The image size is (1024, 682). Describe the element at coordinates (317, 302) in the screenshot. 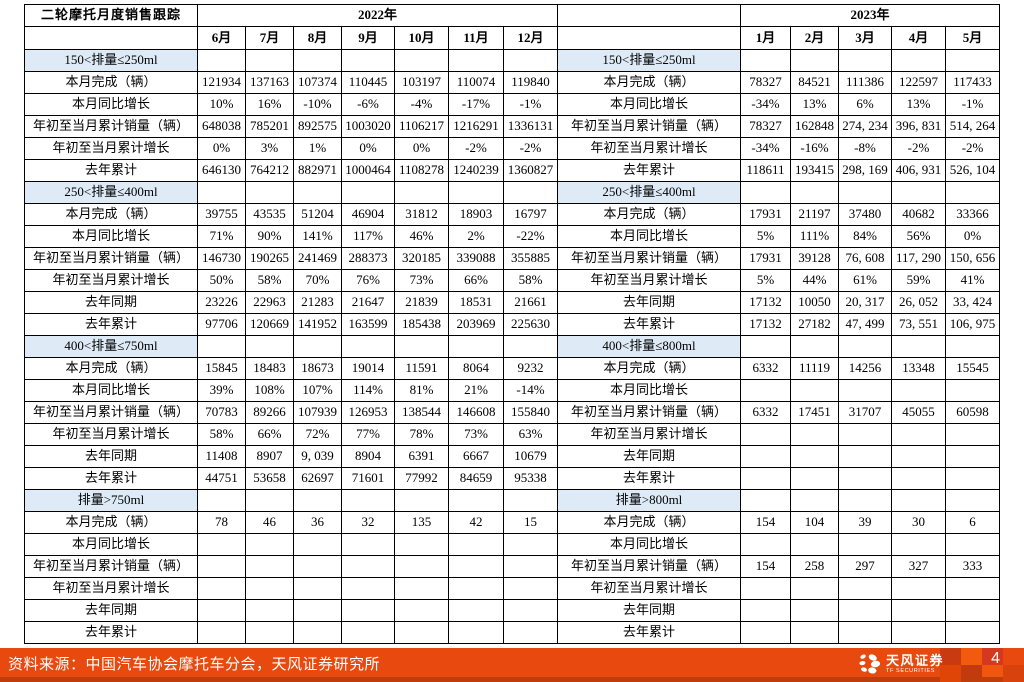

I see `value-cell-2022: 21283` at that location.